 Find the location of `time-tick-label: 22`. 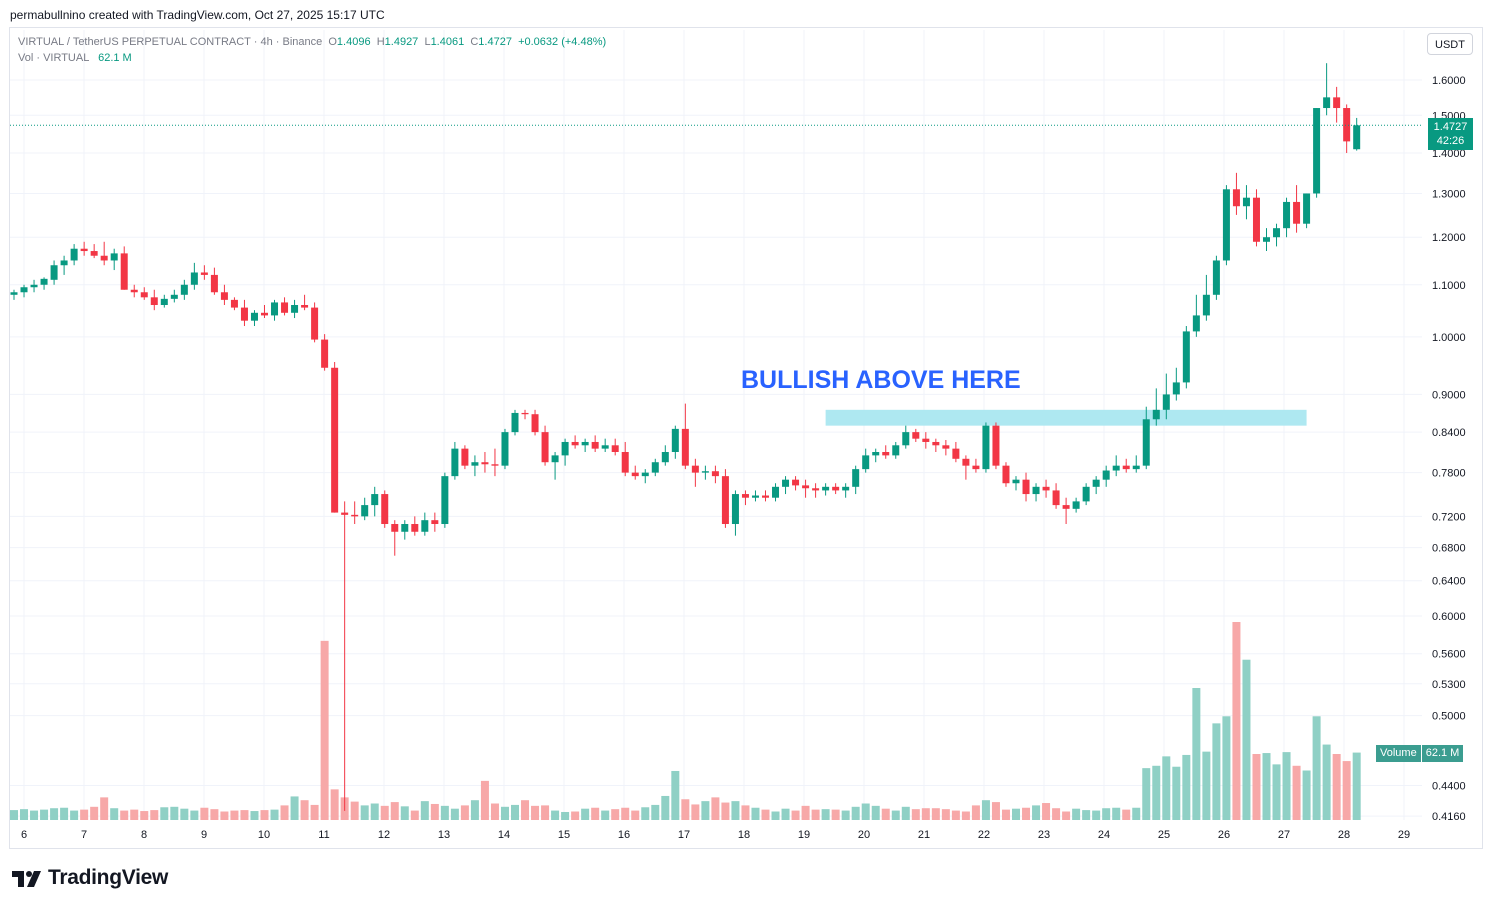

time-tick-label: 22 is located at coordinates (984, 835).